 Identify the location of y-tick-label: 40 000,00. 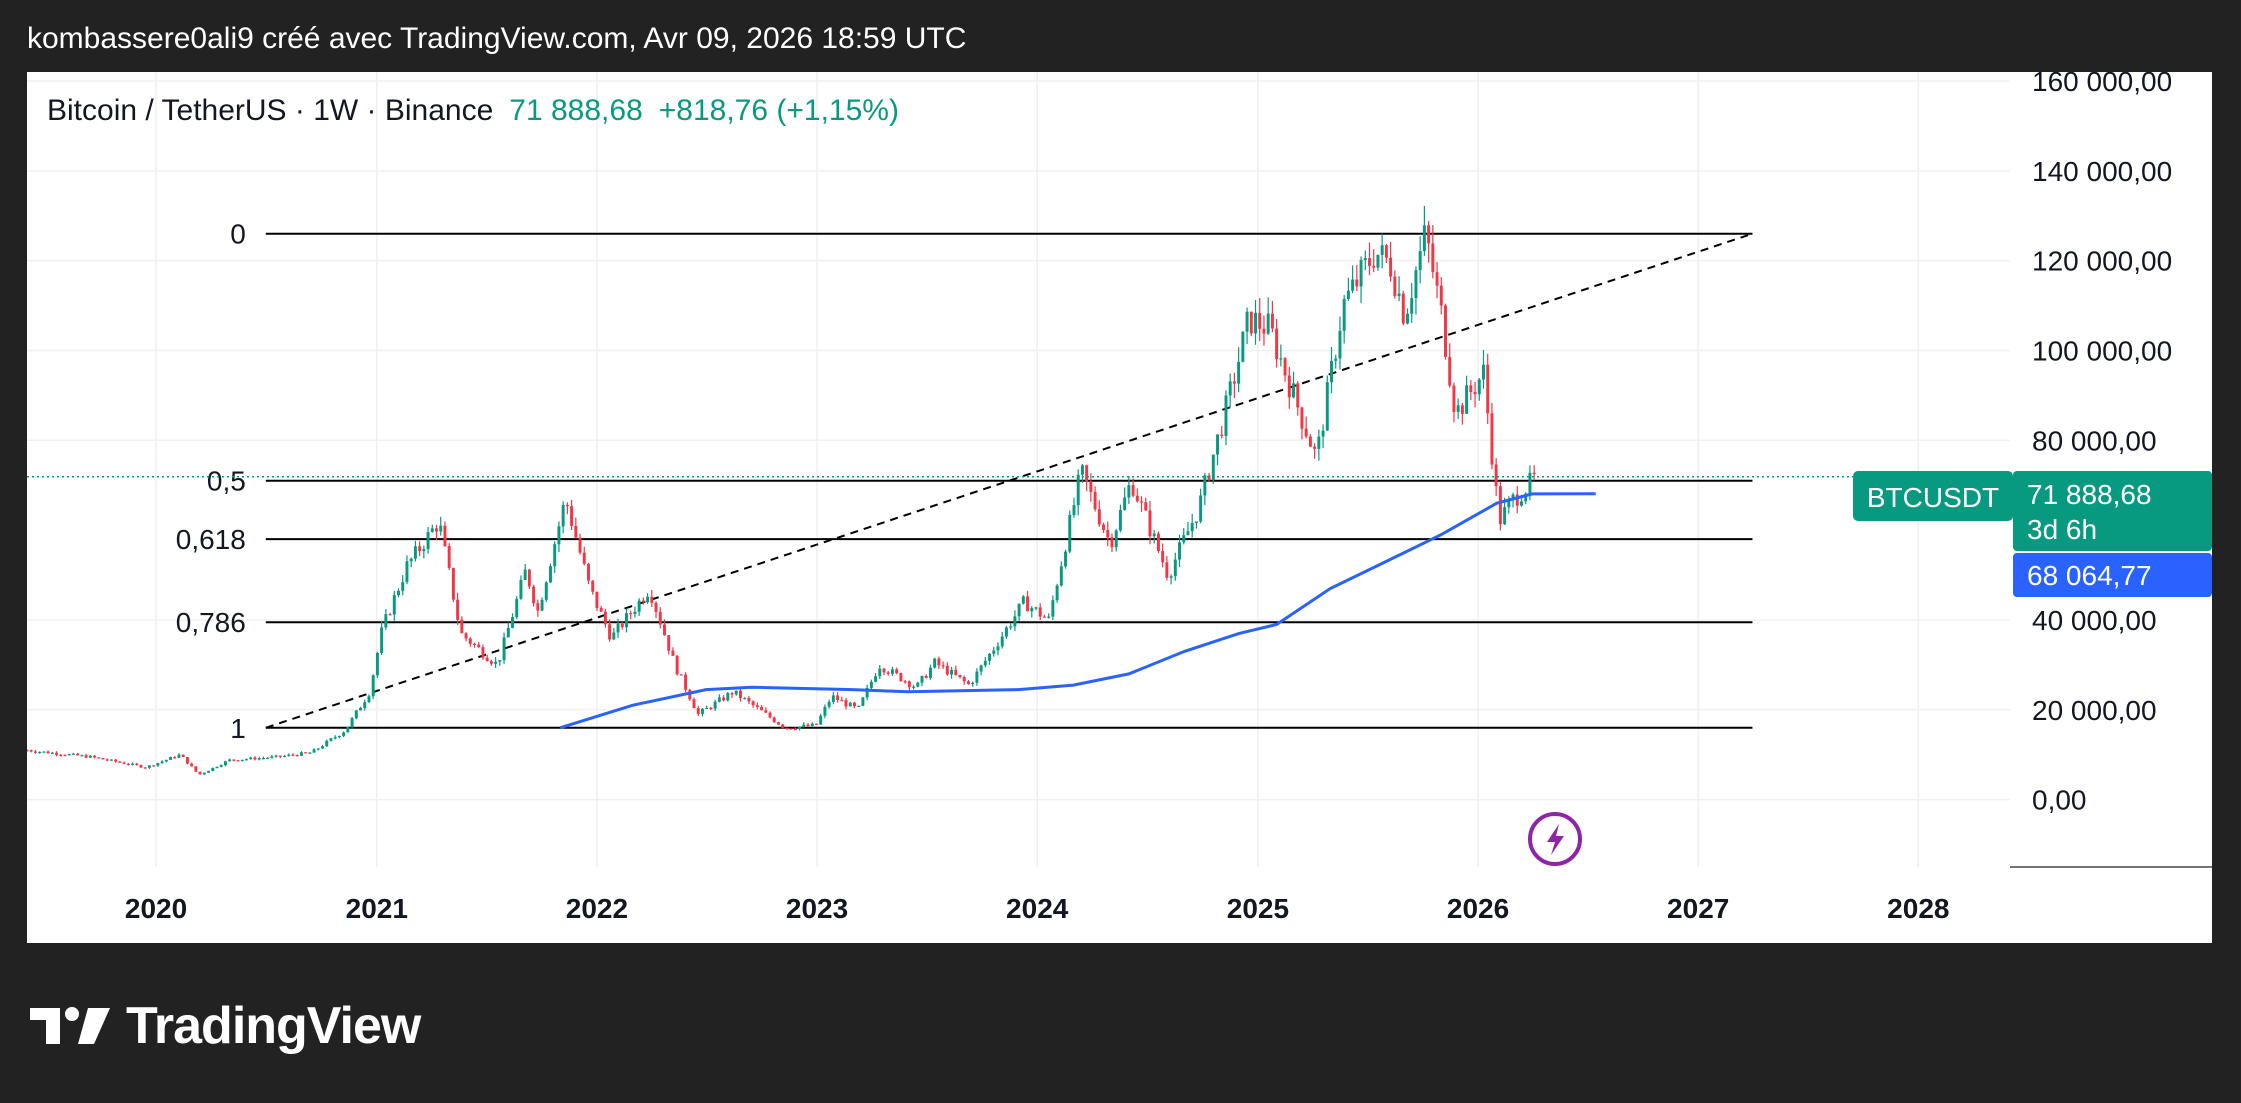
(2094, 620).